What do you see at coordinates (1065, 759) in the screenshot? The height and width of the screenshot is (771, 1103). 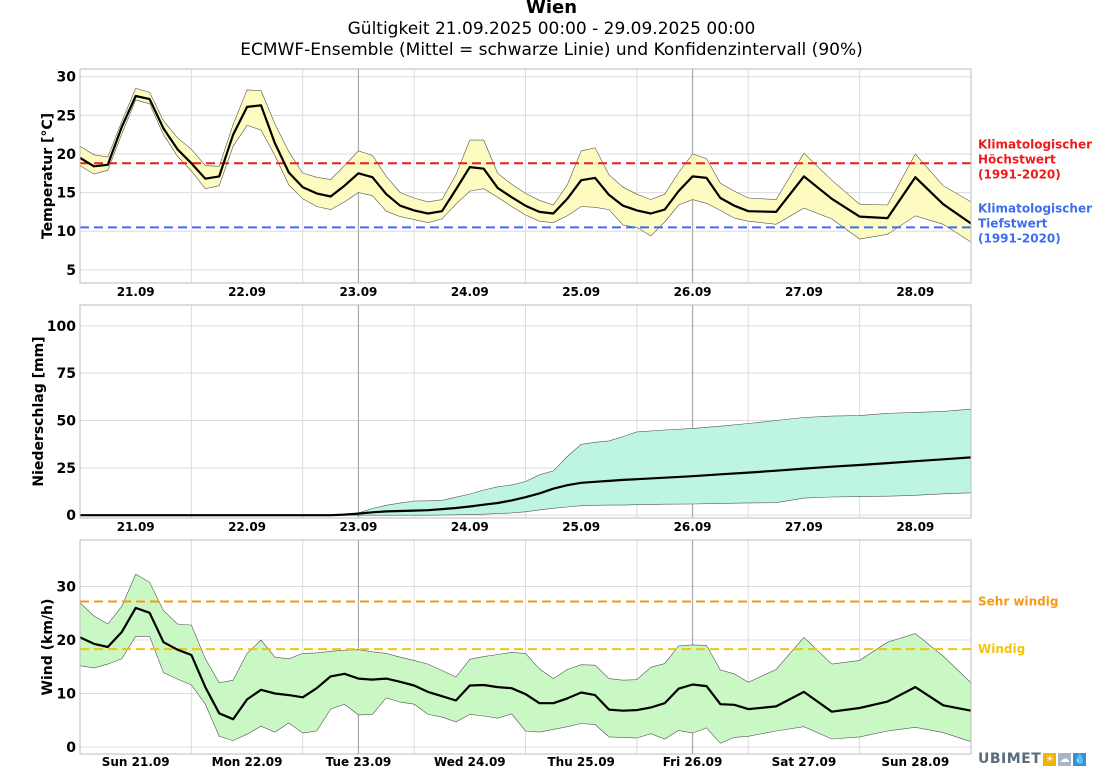 I see `cloud-icon: ☁` at bounding box center [1065, 759].